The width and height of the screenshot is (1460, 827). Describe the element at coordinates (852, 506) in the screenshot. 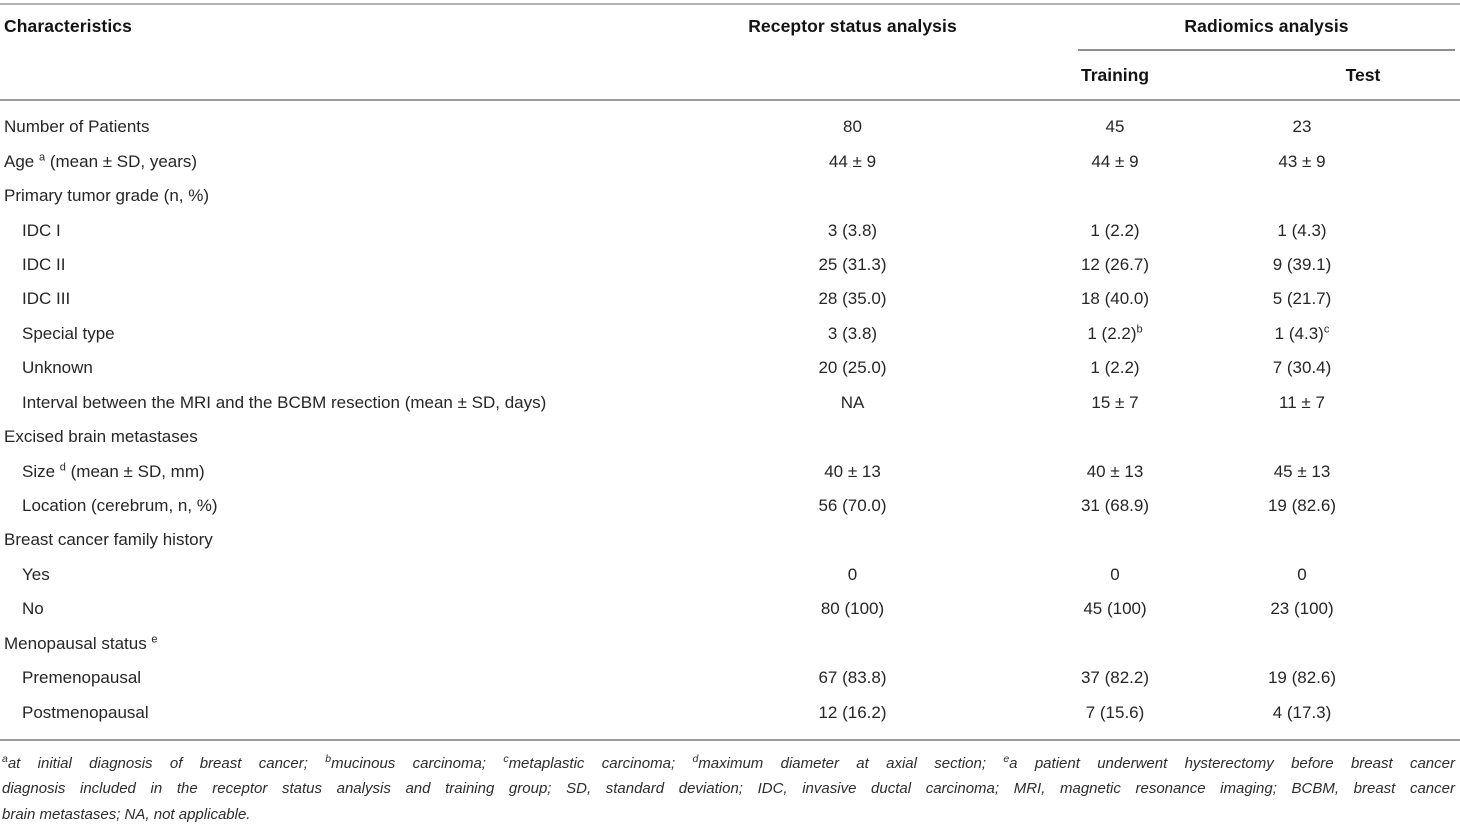

I see `cell-receptor: 56 (70.0)` at that location.